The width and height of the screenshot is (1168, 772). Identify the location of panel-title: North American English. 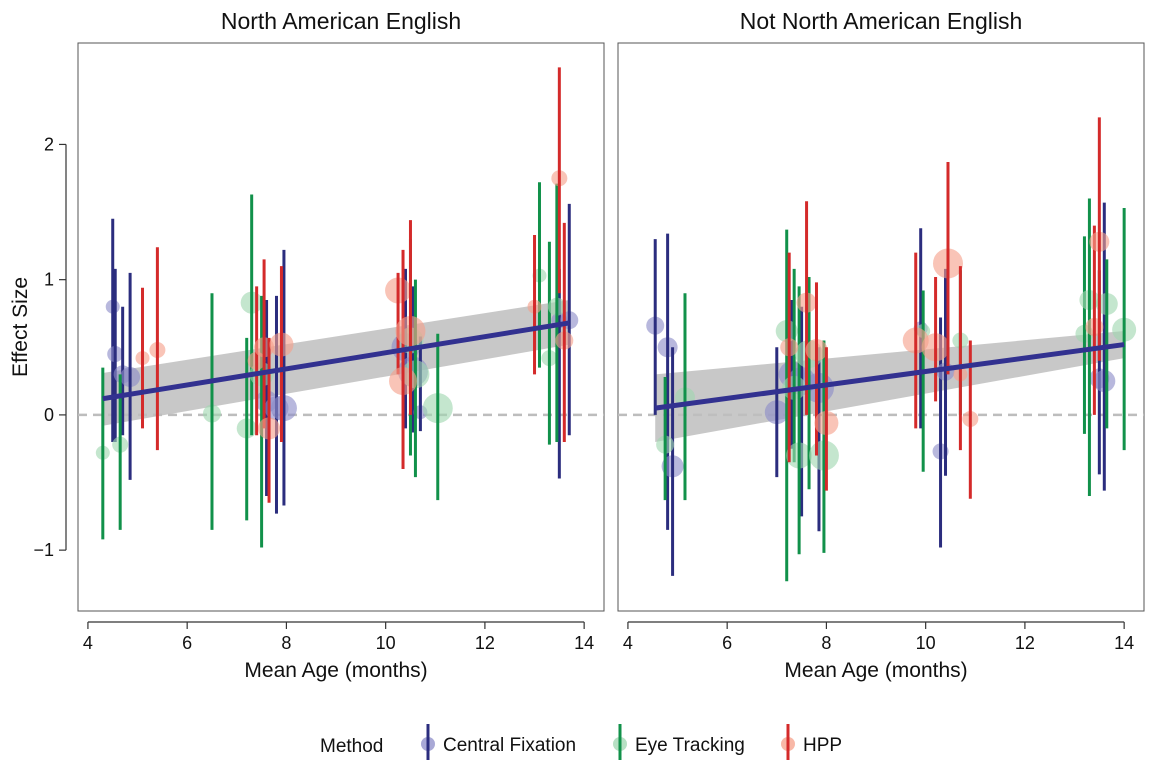
(341, 21).